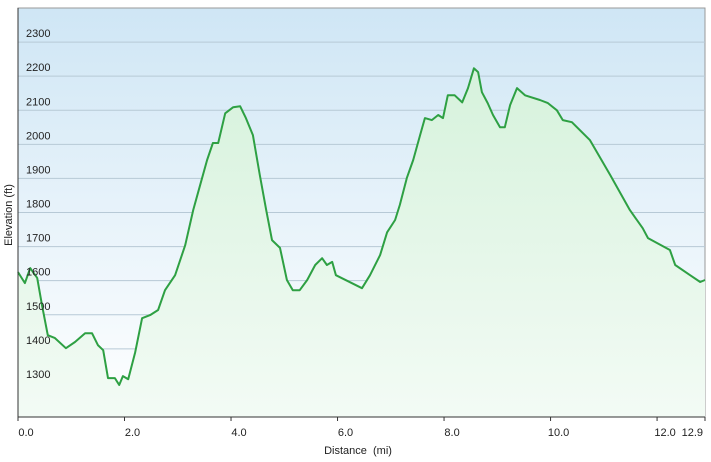 This screenshot has width=711, height=462. I want to click on x-axis-label: Distance (mi), so click(358, 451).